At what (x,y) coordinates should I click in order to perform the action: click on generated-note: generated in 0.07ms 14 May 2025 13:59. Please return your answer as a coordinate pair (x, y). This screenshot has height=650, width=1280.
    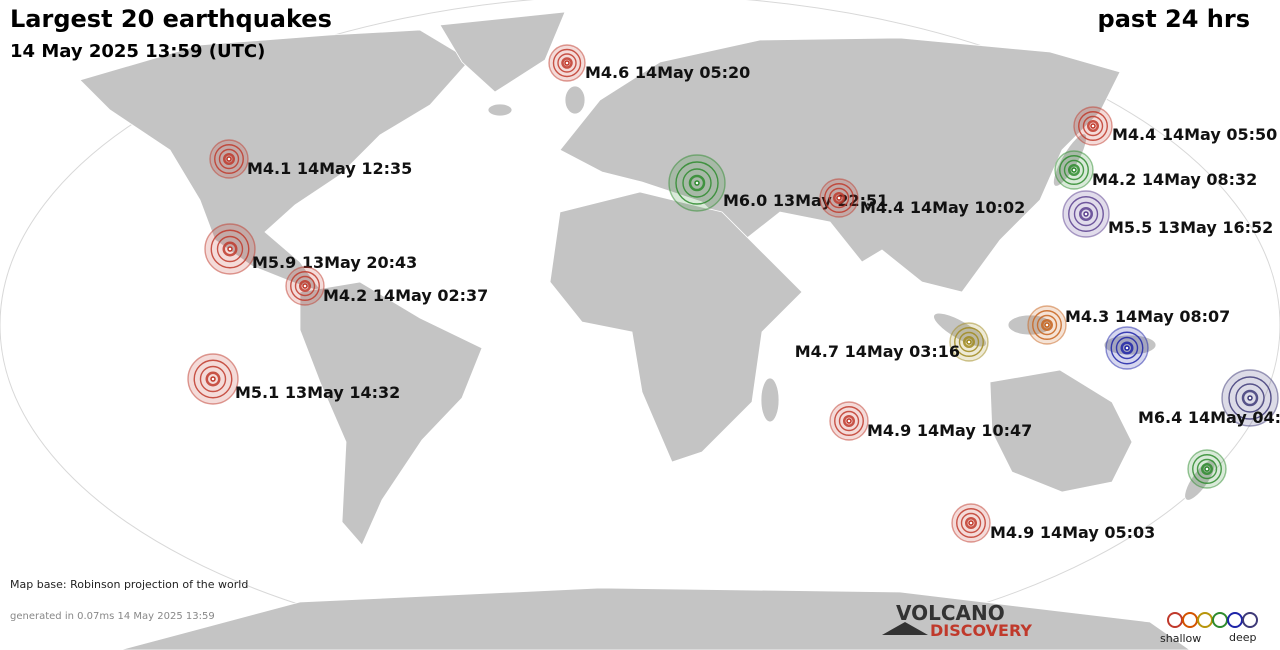
    Looking at the image, I should click on (112, 616).